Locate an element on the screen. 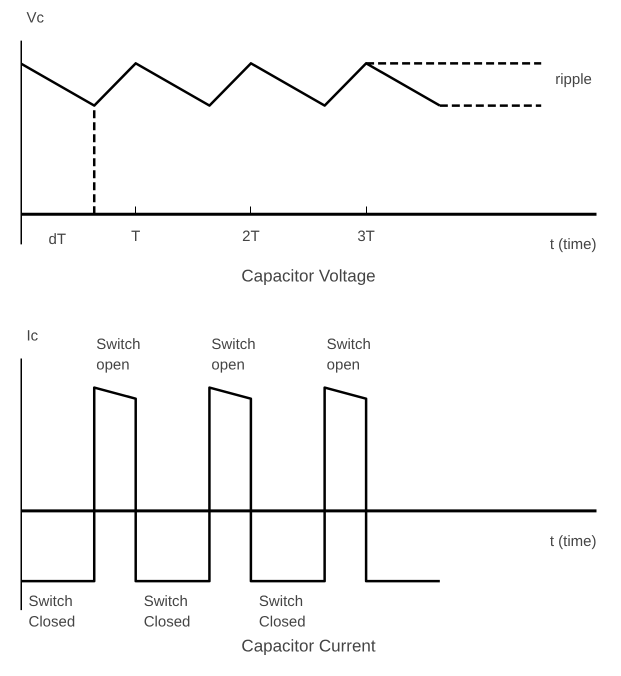  text: Capacitor Voltage is located at coordinates (308, 276).